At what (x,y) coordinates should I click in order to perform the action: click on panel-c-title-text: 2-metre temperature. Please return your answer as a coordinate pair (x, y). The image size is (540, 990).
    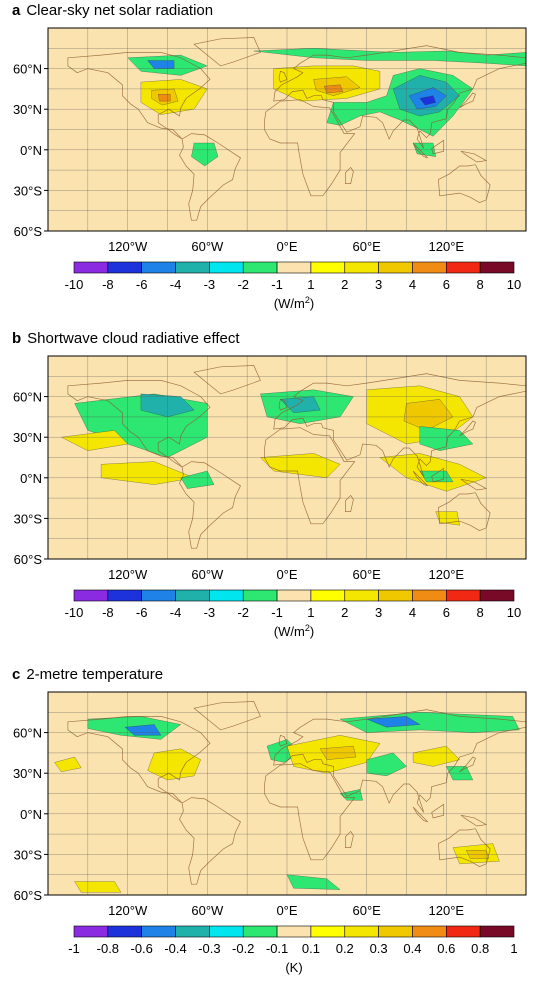
    Looking at the image, I should click on (95, 674).